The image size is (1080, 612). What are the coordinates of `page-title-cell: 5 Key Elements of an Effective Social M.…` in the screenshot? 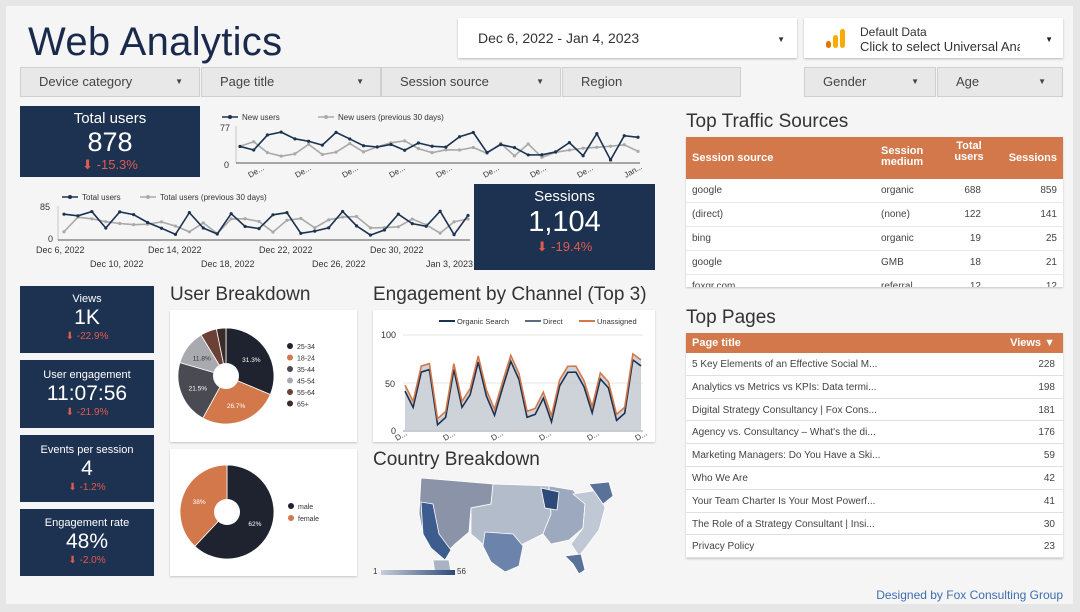 It's located at (785, 364).